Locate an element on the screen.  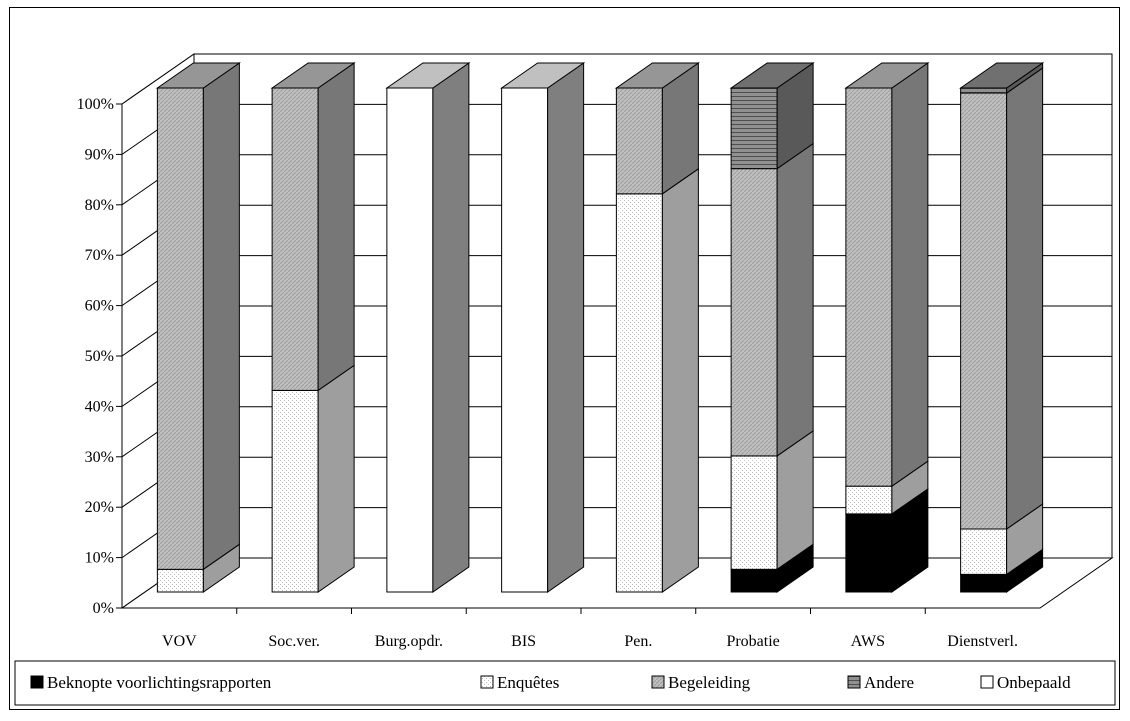
legend-box is located at coordinates (565, 683).